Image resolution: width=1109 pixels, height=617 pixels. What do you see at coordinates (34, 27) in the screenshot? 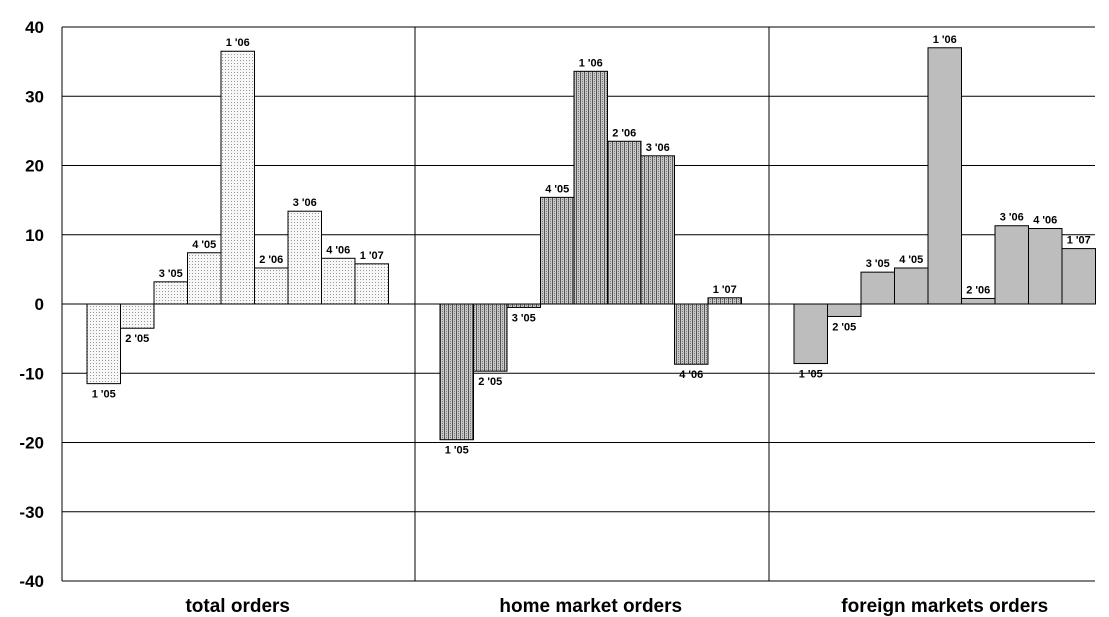
I see `y-tick-label: 40` at bounding box center [34, 27].